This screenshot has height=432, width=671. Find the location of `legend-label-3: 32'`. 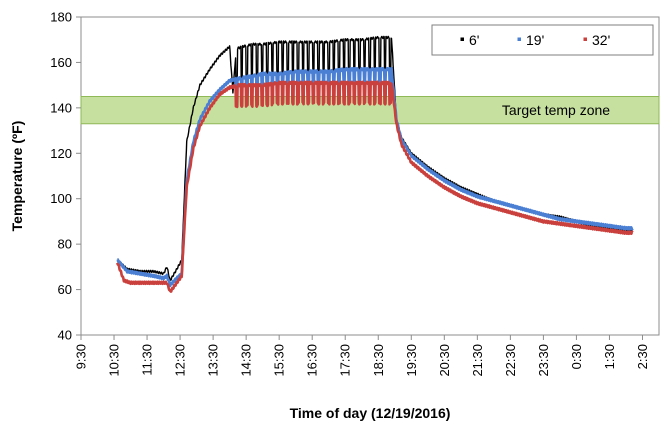

legend-label-3: 32' is located at coordinates (601, 40).